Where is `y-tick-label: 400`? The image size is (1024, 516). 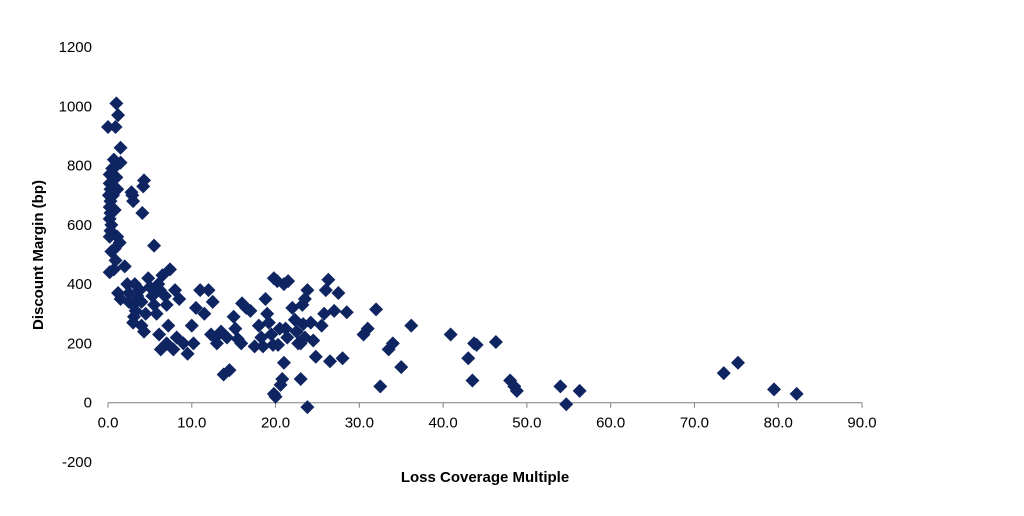 y-tick-label: 400 is located at coordinates (79, 284).